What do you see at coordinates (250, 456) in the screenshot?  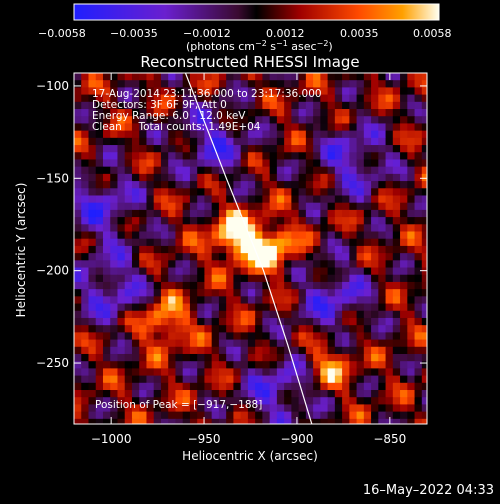 I see `x-axis-label: Heliocentric X (arcsec)` at bounding box center [250, 456].